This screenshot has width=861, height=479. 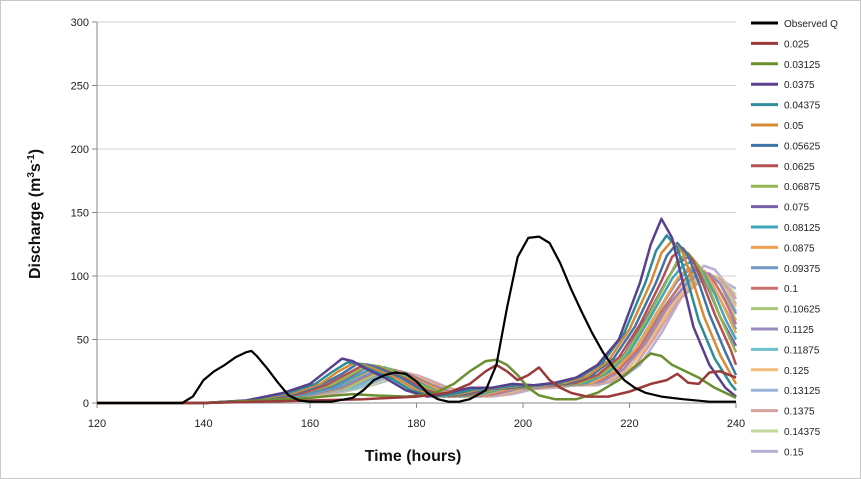 I want to click on legend-label: 0.08125, so click(x=802, y=228).